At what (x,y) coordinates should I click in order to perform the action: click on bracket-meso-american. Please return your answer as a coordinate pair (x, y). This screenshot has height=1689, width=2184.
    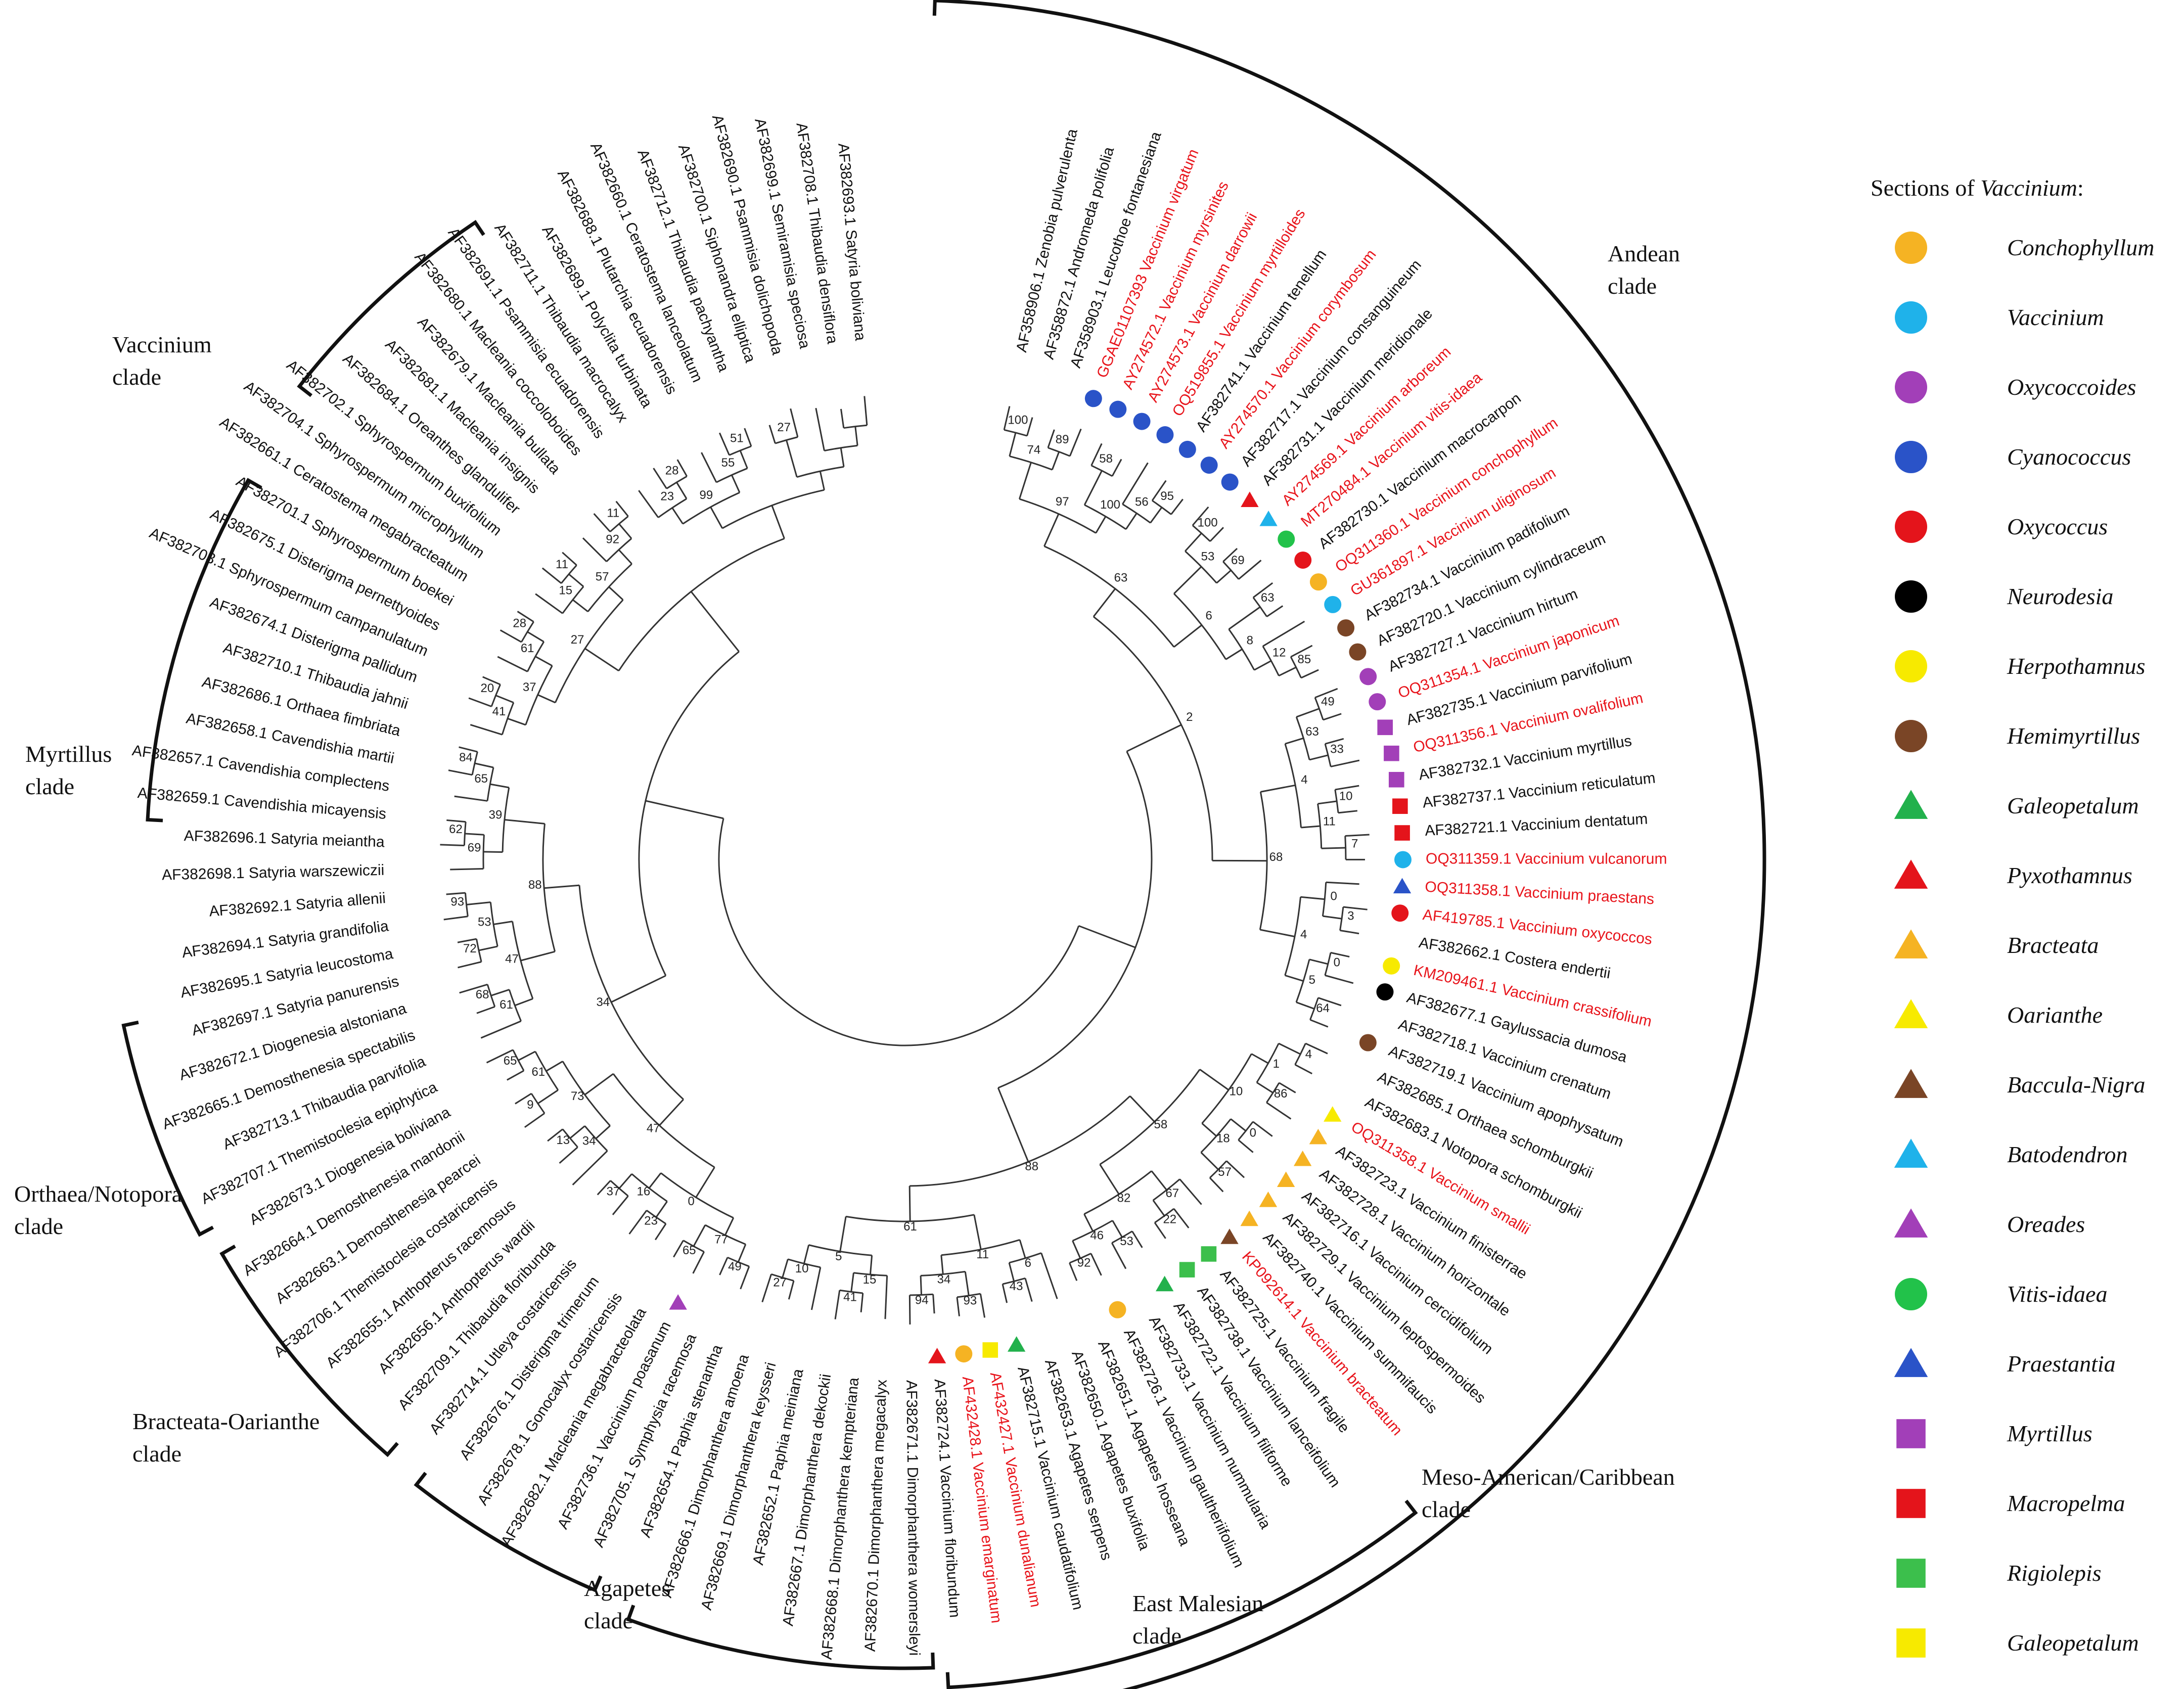
    Looking at the image, I should click on (1181, 1594).